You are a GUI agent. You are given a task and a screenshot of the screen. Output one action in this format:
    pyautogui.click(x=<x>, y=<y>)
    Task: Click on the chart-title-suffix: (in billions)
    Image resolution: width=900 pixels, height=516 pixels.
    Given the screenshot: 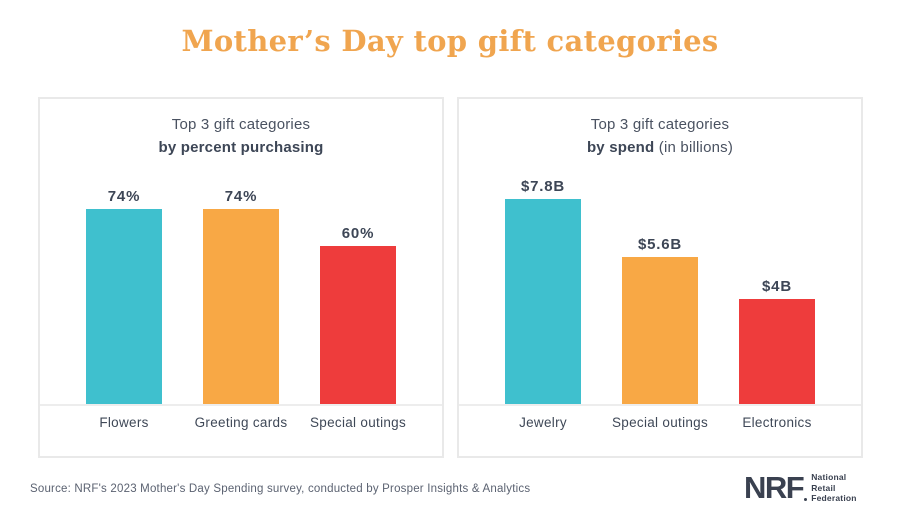 What is the action you would take?
    pyautogui.click(x=694, y=148)
    